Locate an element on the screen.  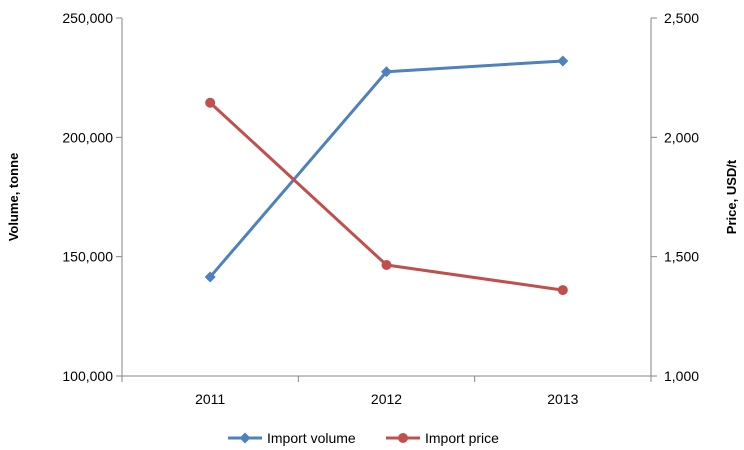
left-axis-ticks: 100,000 150,000 200,000 250,000 is located at coordinates (92, 197).